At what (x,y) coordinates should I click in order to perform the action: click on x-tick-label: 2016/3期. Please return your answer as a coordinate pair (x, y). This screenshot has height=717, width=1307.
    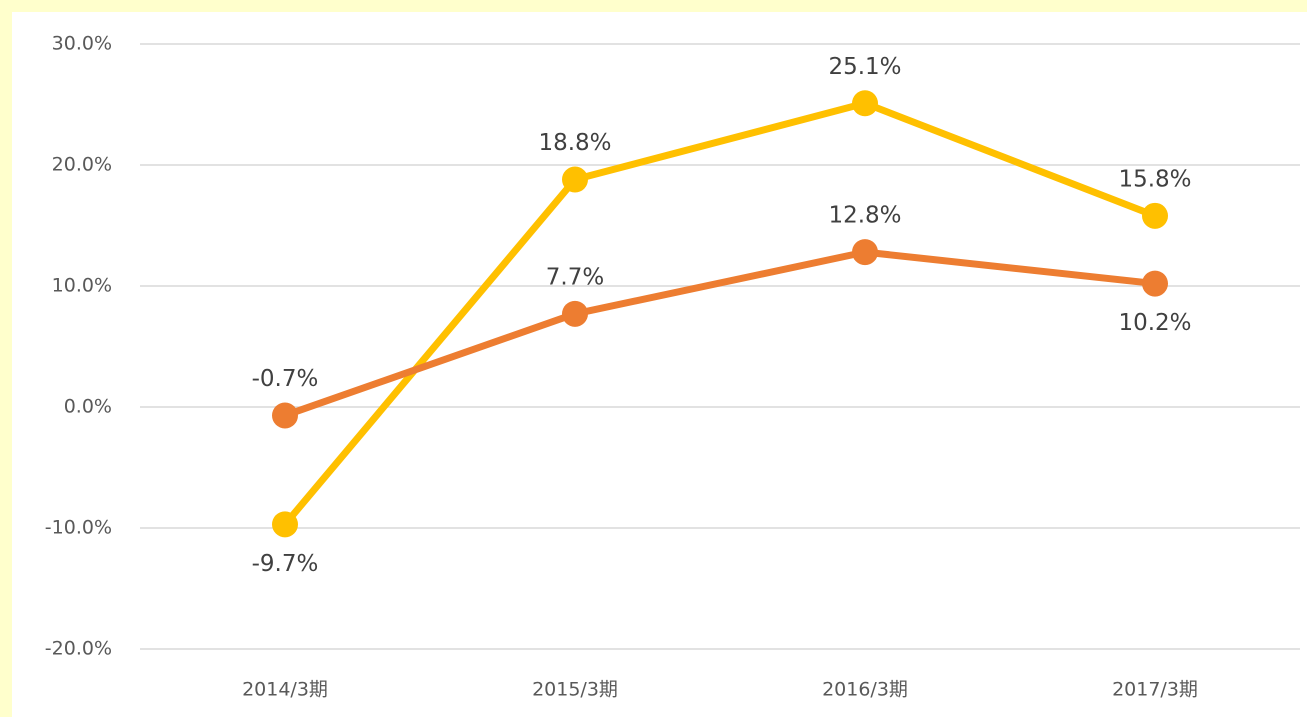
    Looking at the image, I should click on (865, 690).